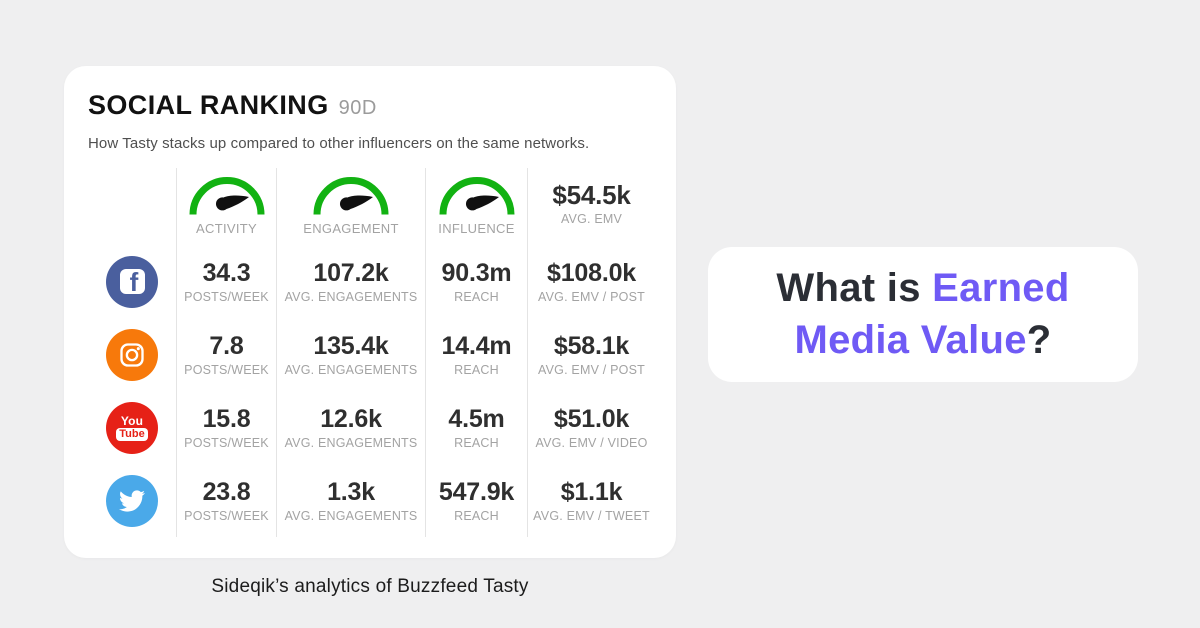 This screenshot has width=1200, height=628. I want to click on metric-cell: $1.1k AVG. EMV / TWEET, so click(591, 500).